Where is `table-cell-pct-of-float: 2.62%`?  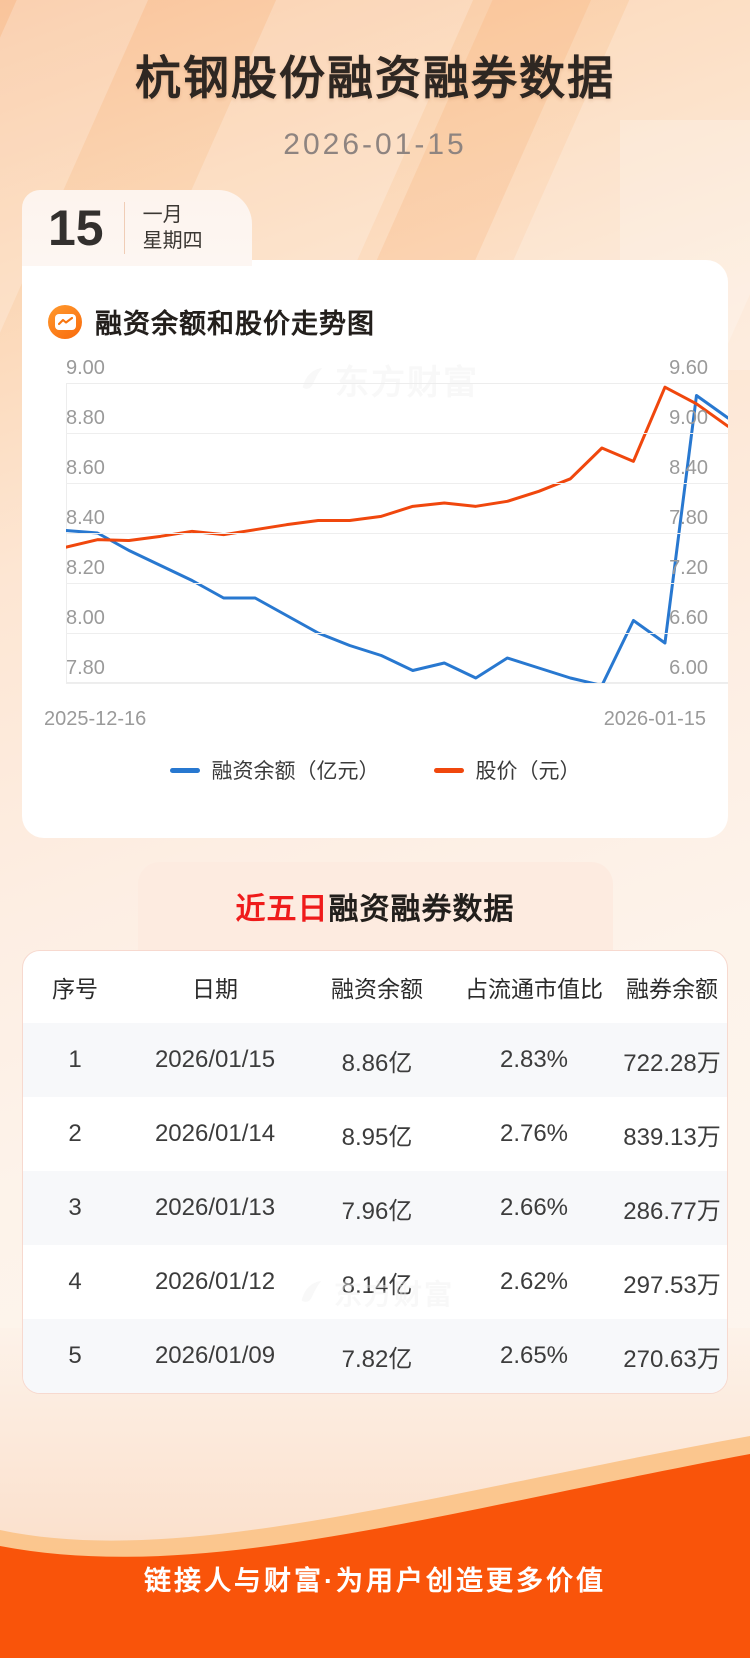
table-cell-pct-of-float: 2.62% is located at coordinates (534, 1281).